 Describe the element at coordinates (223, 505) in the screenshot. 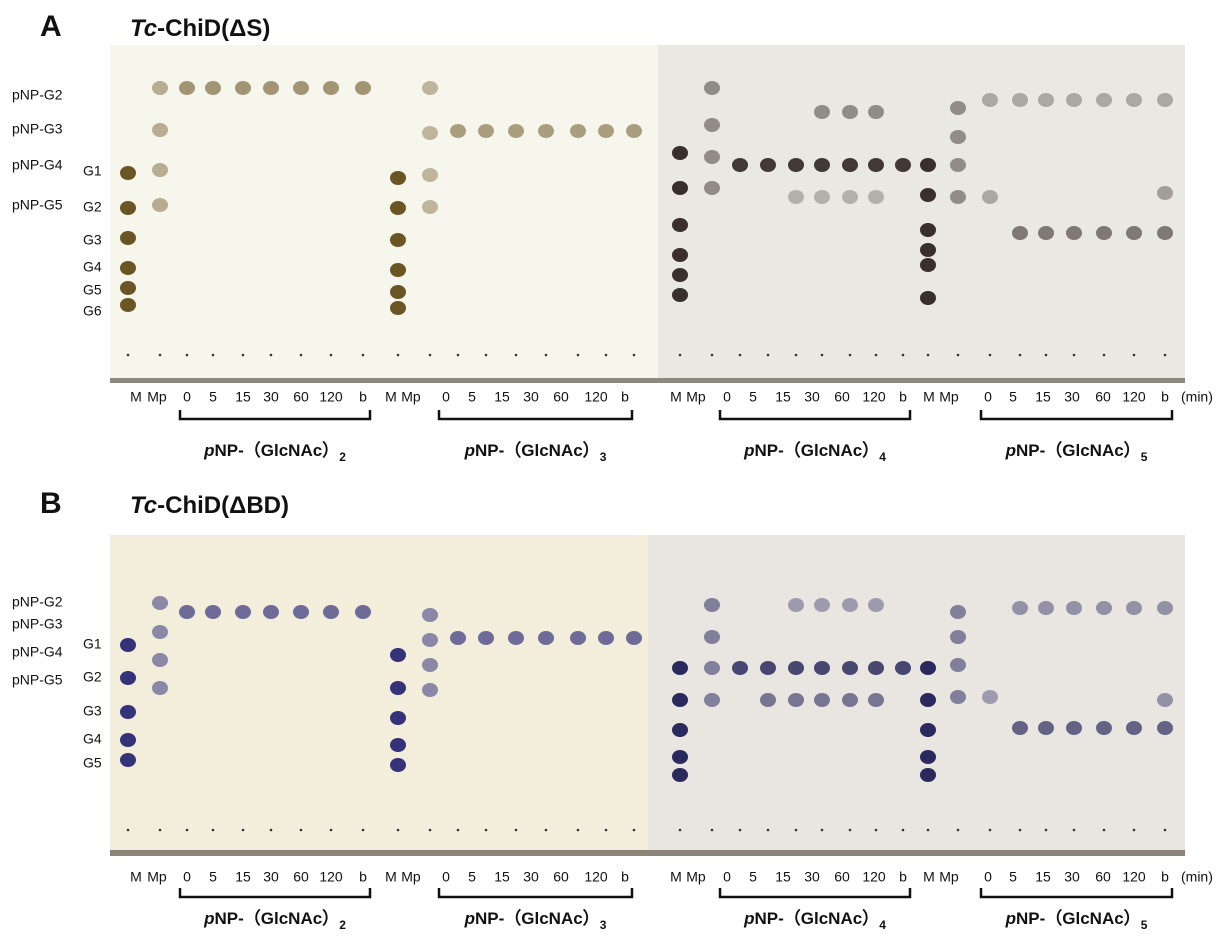

I see `title-rest: -ChiD(ΔBD)` at that location.